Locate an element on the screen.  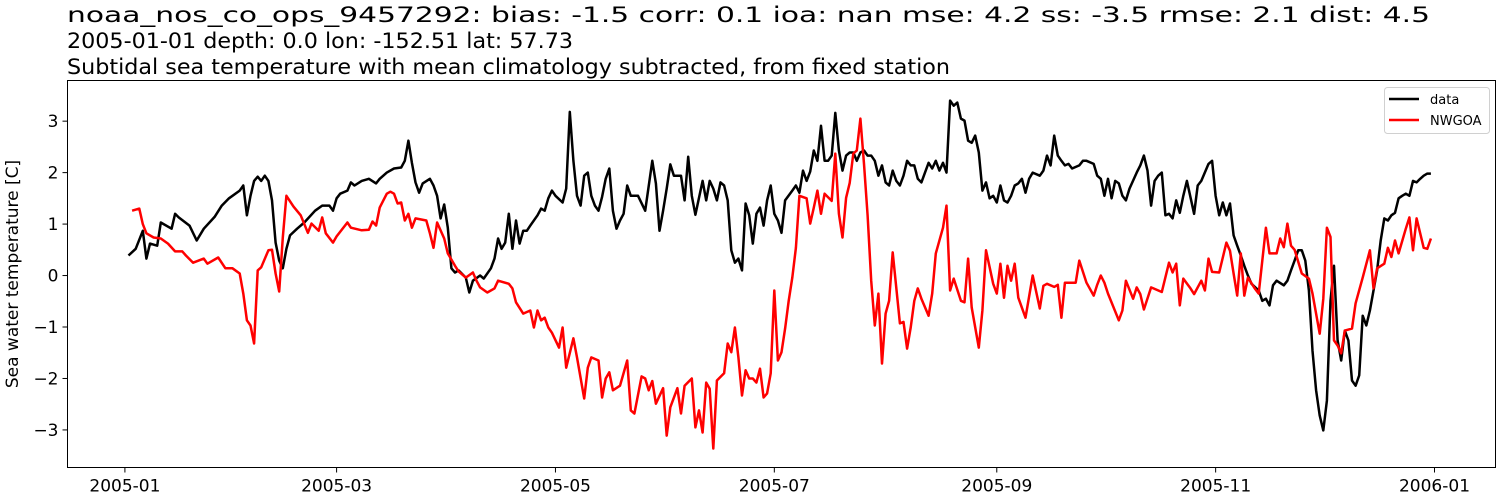
y-tick-label: 2 is located at coordinates (53, 174).